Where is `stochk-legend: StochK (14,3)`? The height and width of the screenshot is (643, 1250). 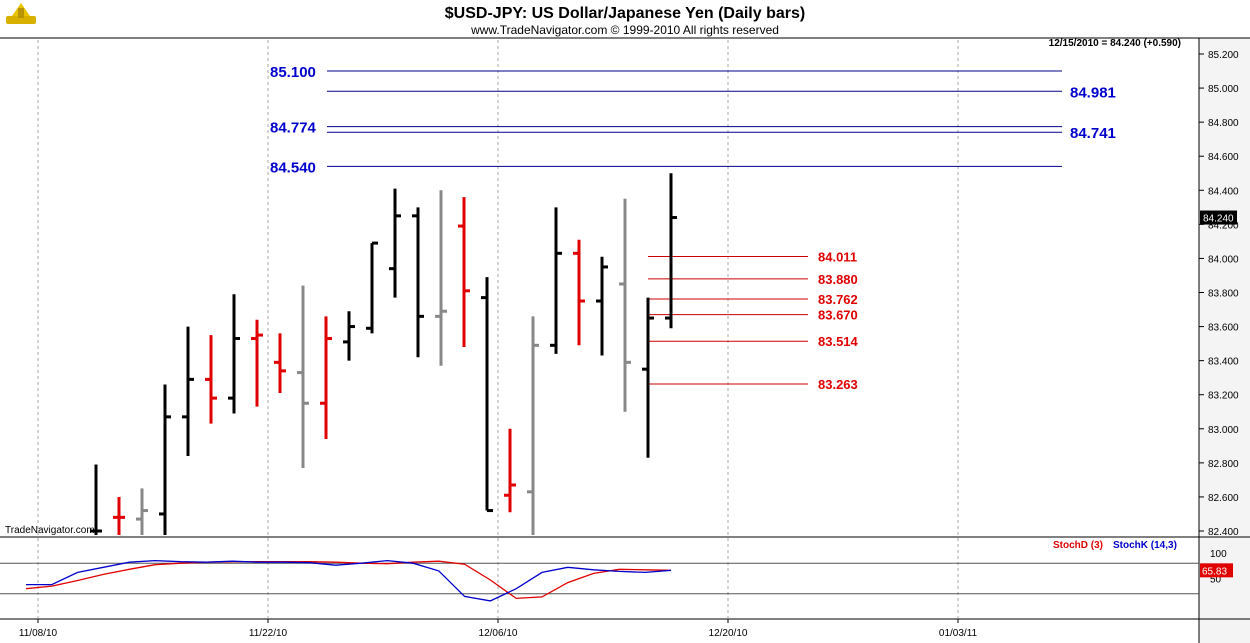 stochk-legend: StochK (14,3) is located at coordinates (1145, 545).